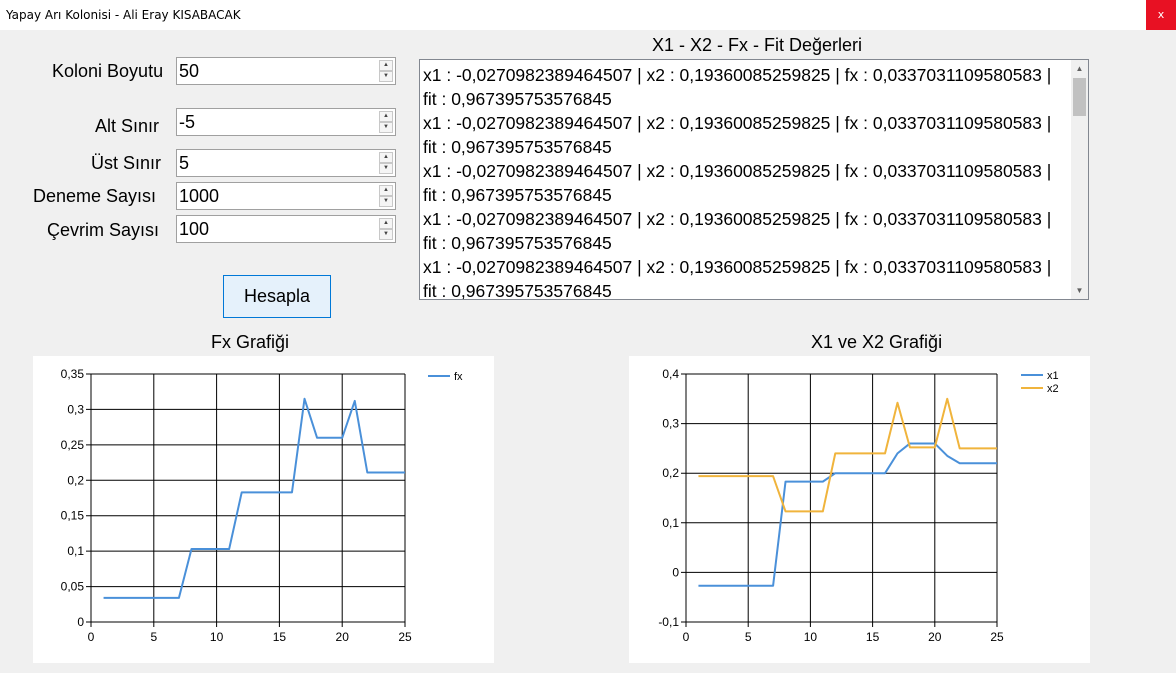 The image size is (1176, 673). Describe the element at coordinates (1079, 68) in the screenshot. I see `scroll-up-icon: ▲` at that location.